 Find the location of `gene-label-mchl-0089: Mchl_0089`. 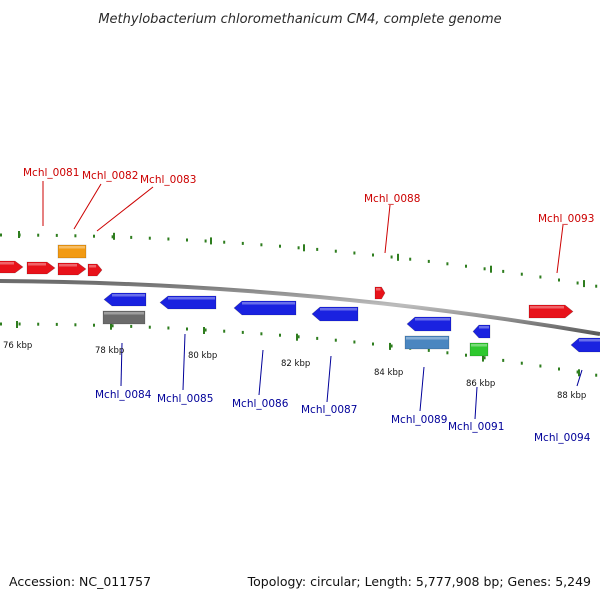

gene-label-mchl-0089: Mchl_0089 is located at coordinates (419, 420).